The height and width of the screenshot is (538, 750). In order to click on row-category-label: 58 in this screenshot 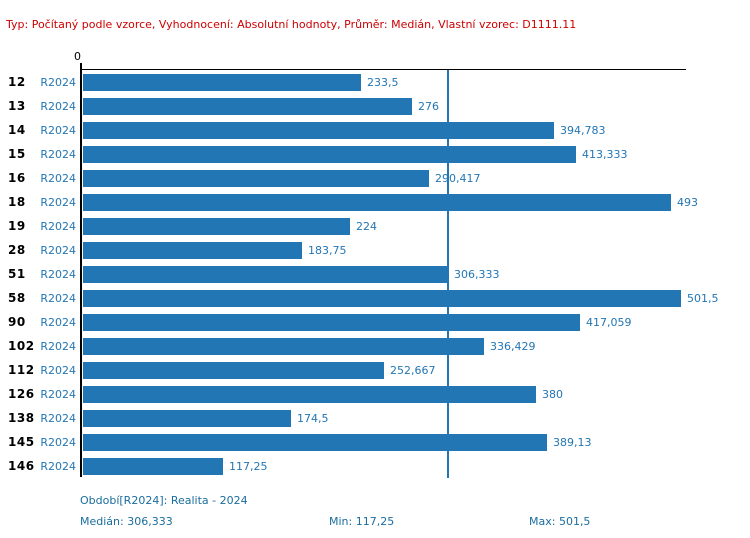, I will do `click(17, 297)`.